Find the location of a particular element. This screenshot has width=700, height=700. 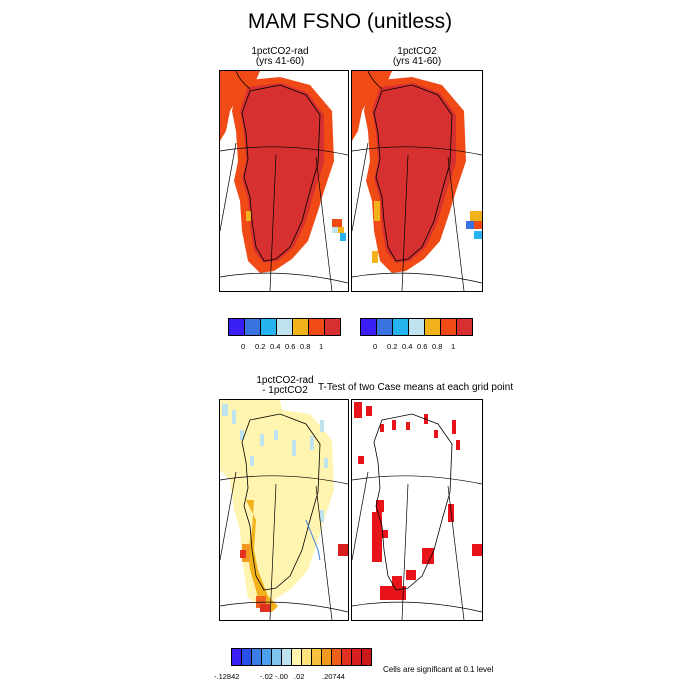

greenland-difference-map is located at coordinates (284, 510).